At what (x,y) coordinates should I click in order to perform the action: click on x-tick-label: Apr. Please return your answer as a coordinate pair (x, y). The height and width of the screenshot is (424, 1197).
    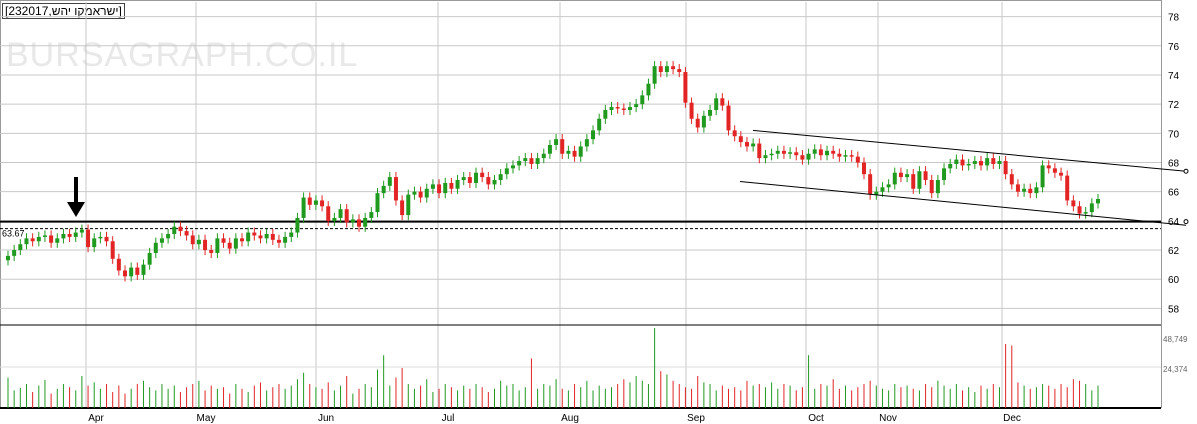
    Looking at the image, I should click on (96, 418).